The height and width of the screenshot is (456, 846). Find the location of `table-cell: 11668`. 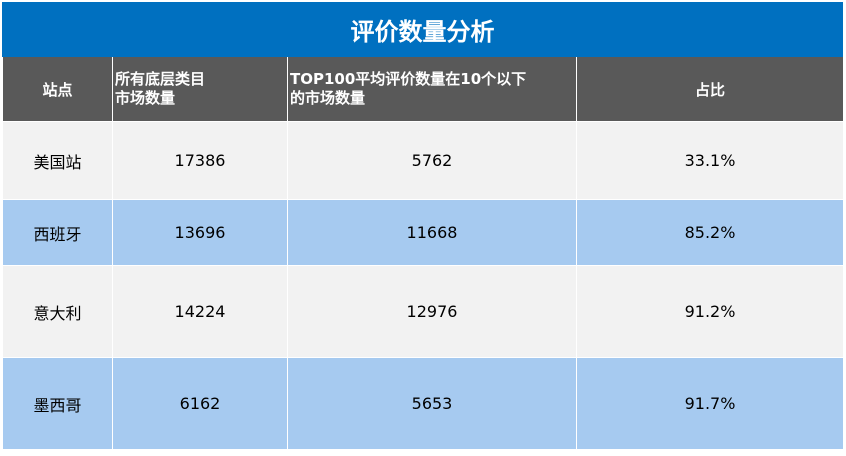

table-cell: 11668 is located at coordinates (432, 232).